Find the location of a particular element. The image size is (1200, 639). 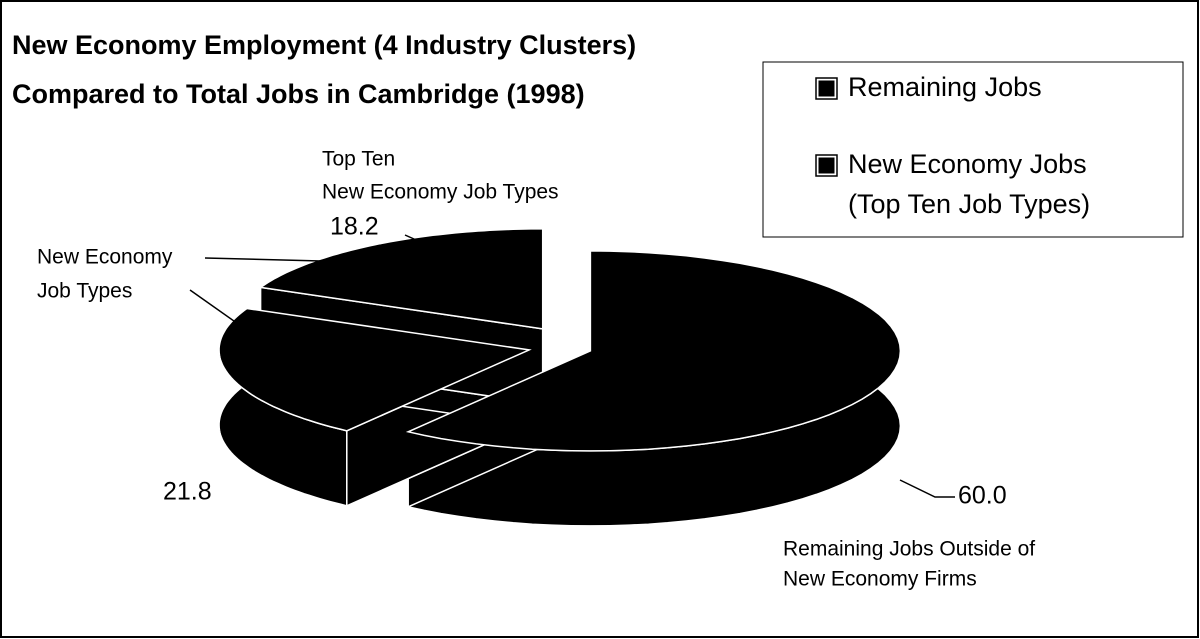

value-label: 21.8 is located at coordinates (187, 492).